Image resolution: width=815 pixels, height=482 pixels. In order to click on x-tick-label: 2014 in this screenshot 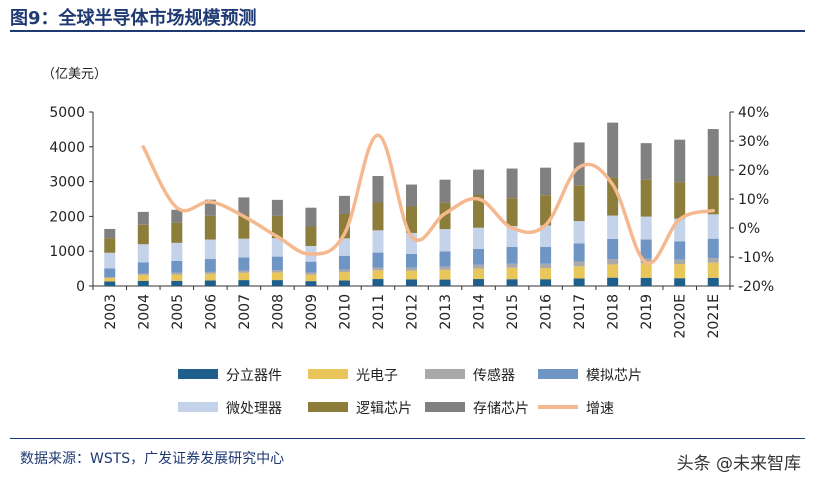, I will do `click(480, 312)`.